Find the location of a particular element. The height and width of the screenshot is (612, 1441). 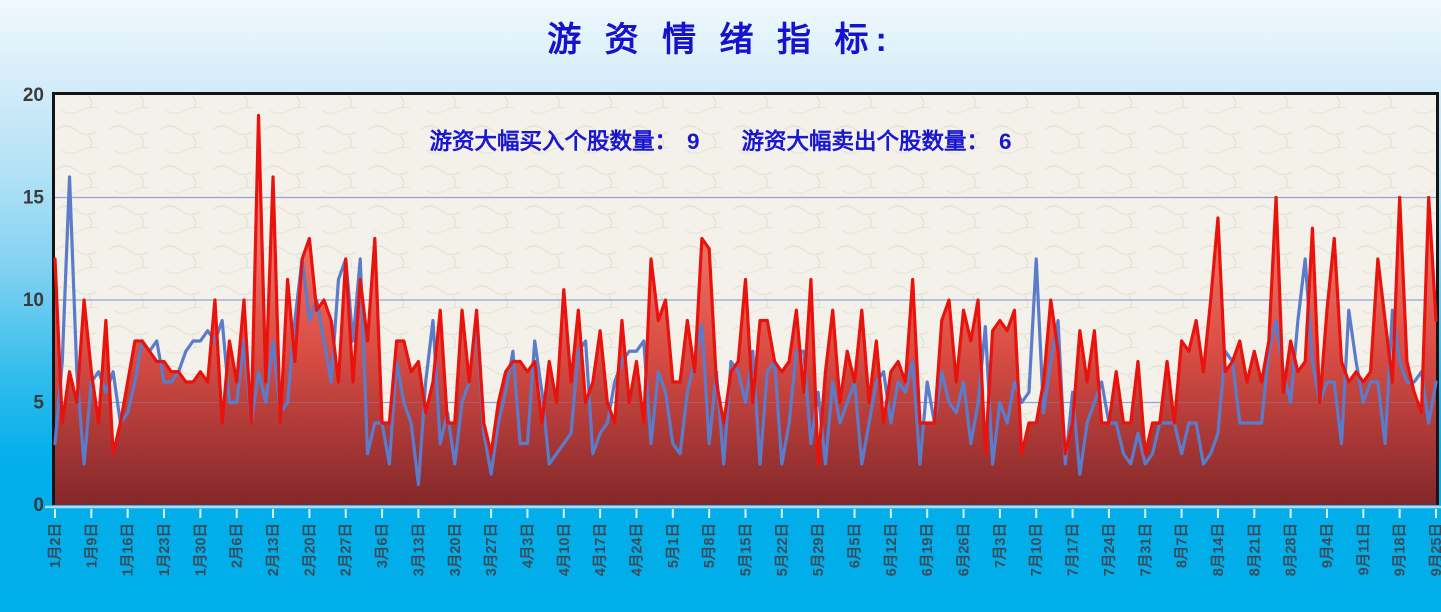

x-axis-label: 1月16日 is located at coordinates (128, 549).